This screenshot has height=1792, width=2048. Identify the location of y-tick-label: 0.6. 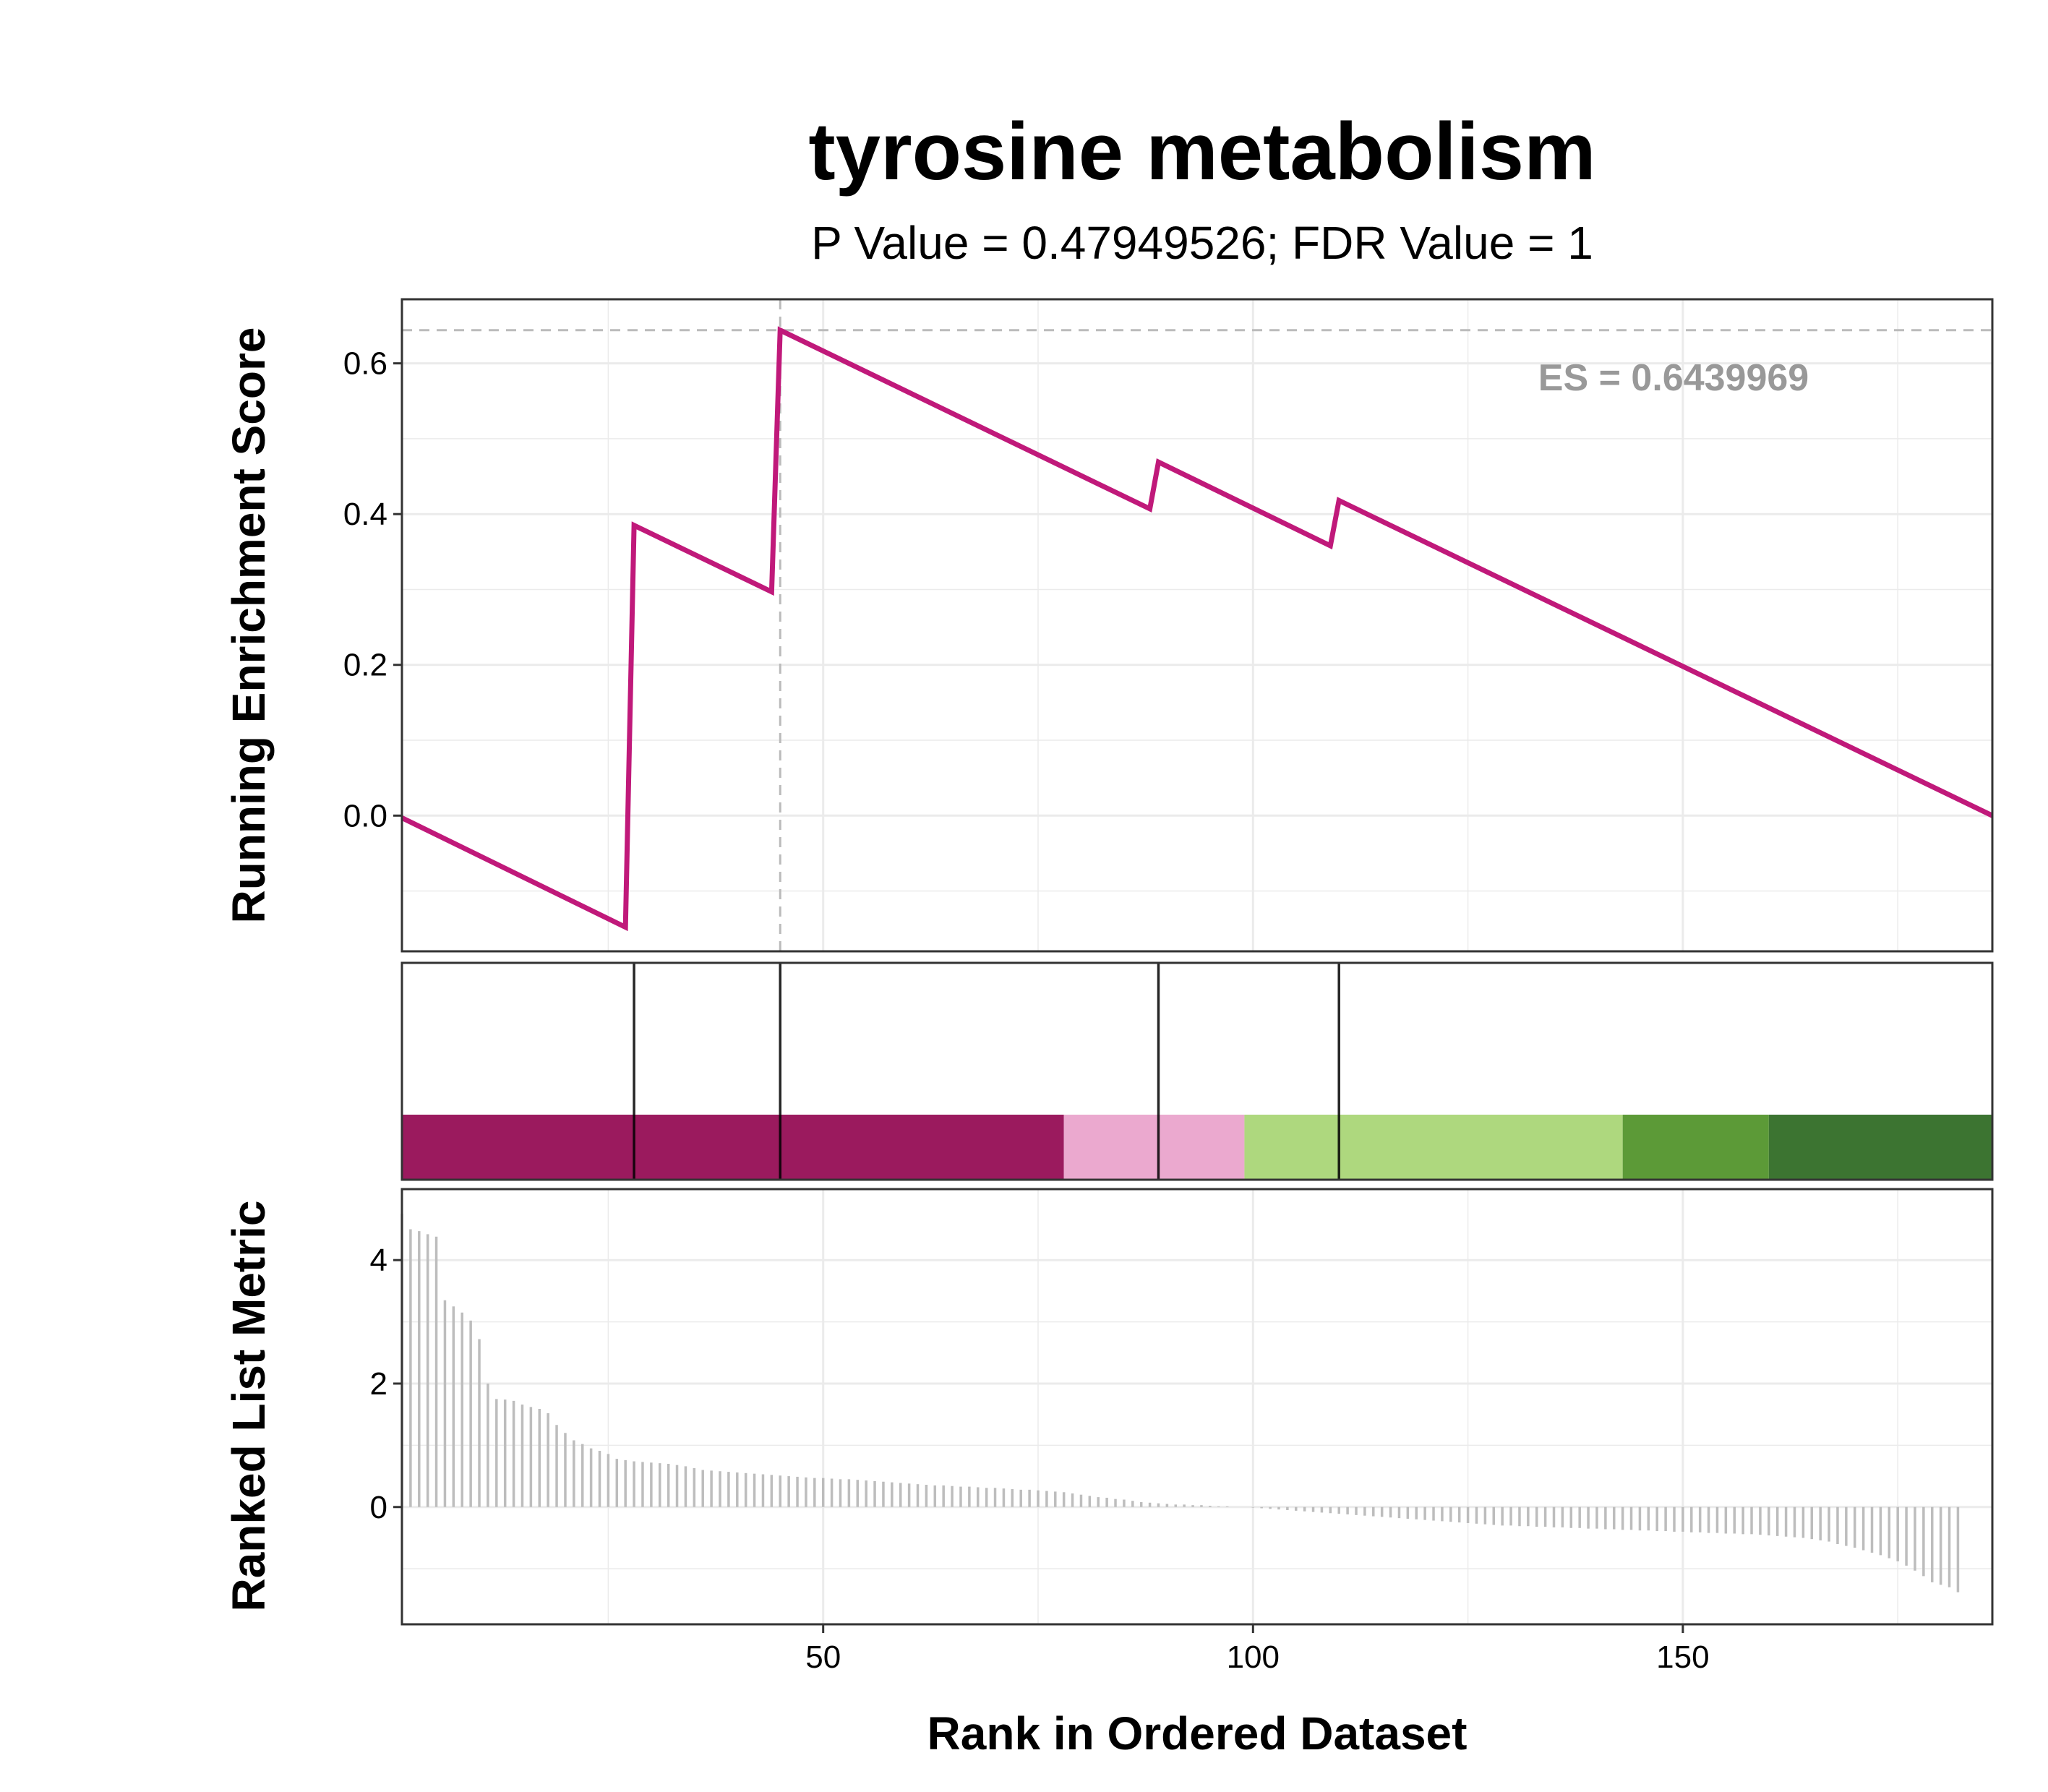
(365, 364).